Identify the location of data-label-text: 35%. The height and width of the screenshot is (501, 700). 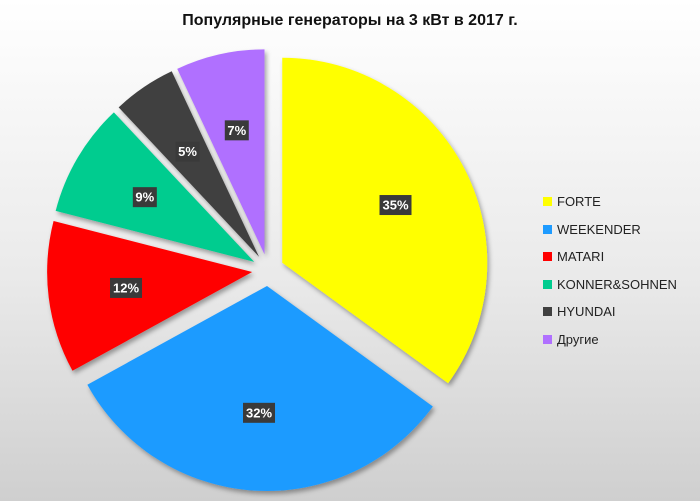
(395, 205).